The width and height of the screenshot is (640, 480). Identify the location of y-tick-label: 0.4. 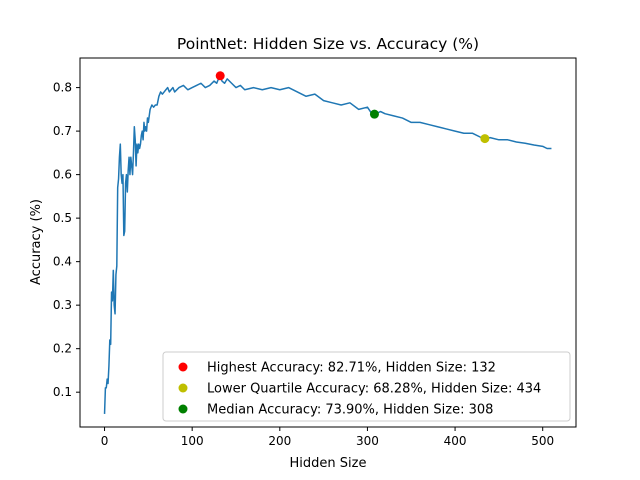
(62, 262).